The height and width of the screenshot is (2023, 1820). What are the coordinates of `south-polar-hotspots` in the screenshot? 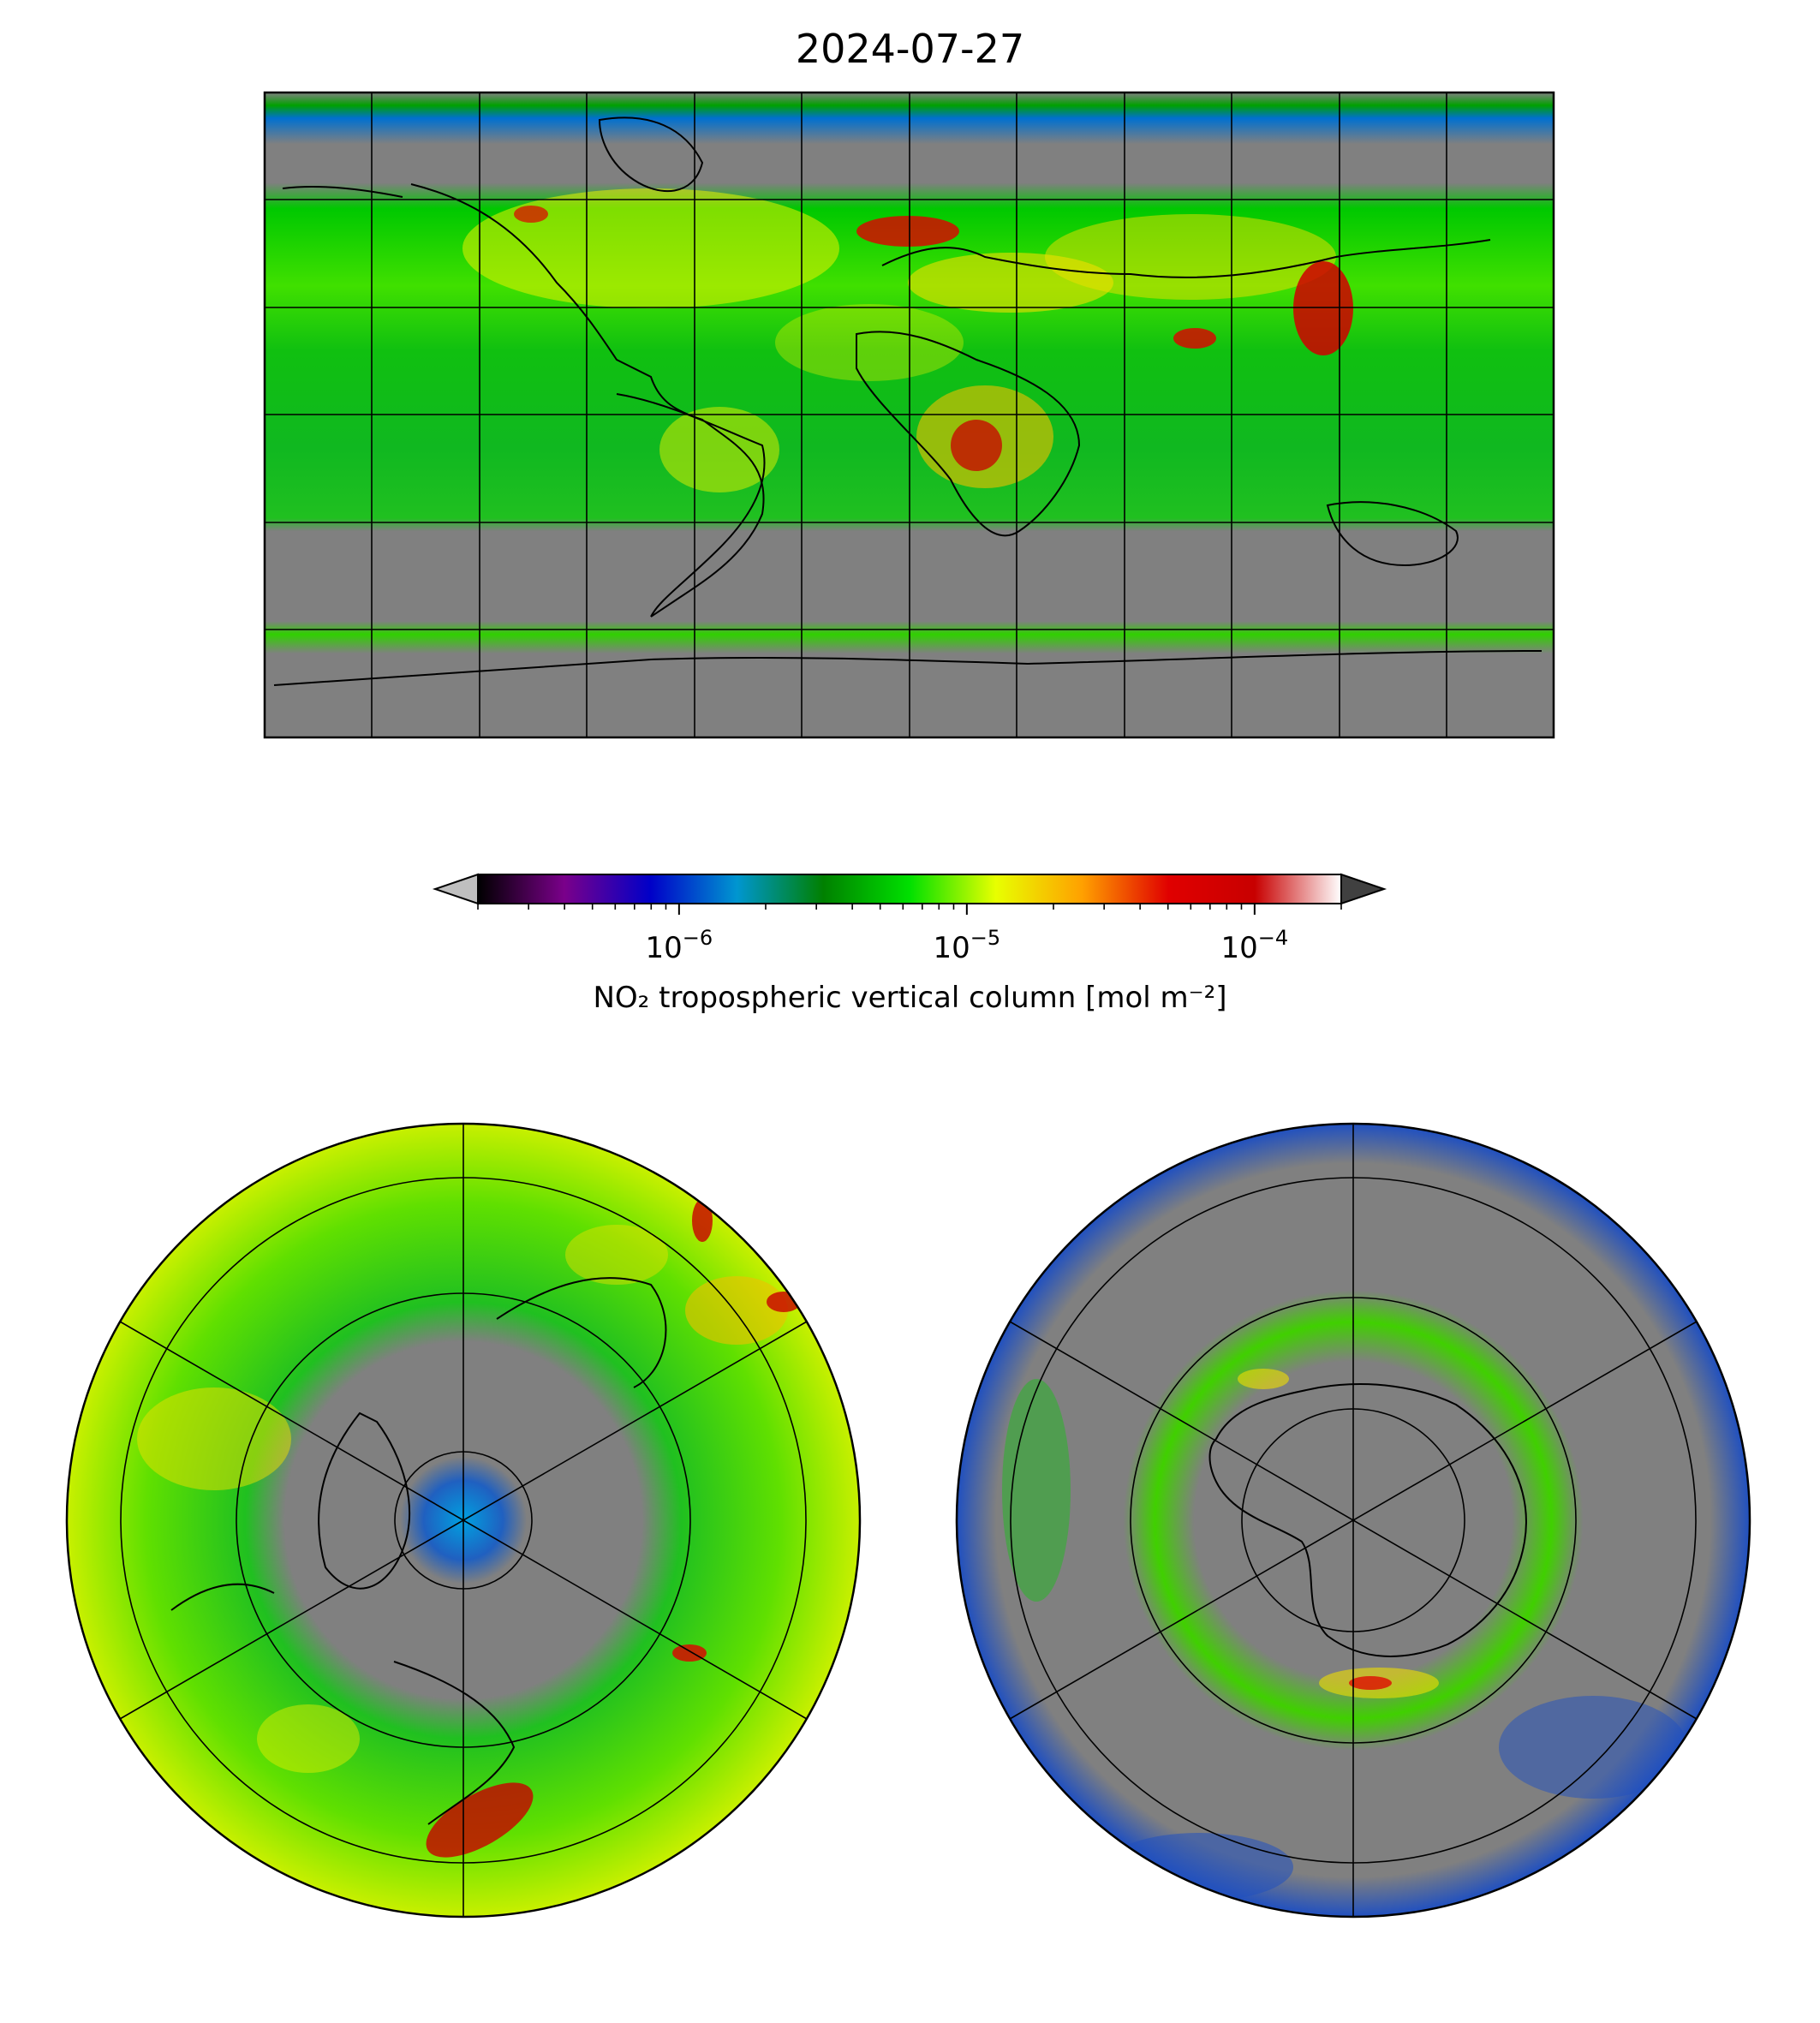 It's located at (1345, 1635).